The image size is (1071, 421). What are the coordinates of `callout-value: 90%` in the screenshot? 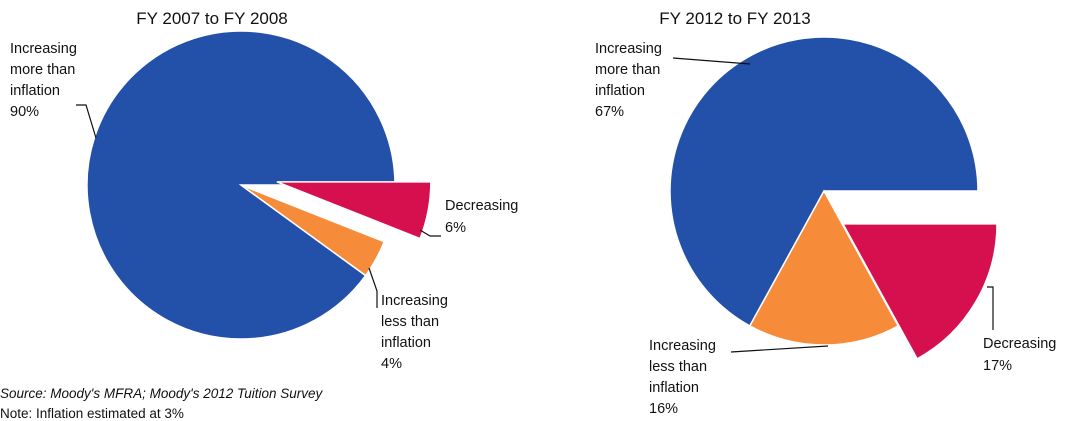 It's located at (24, 112).